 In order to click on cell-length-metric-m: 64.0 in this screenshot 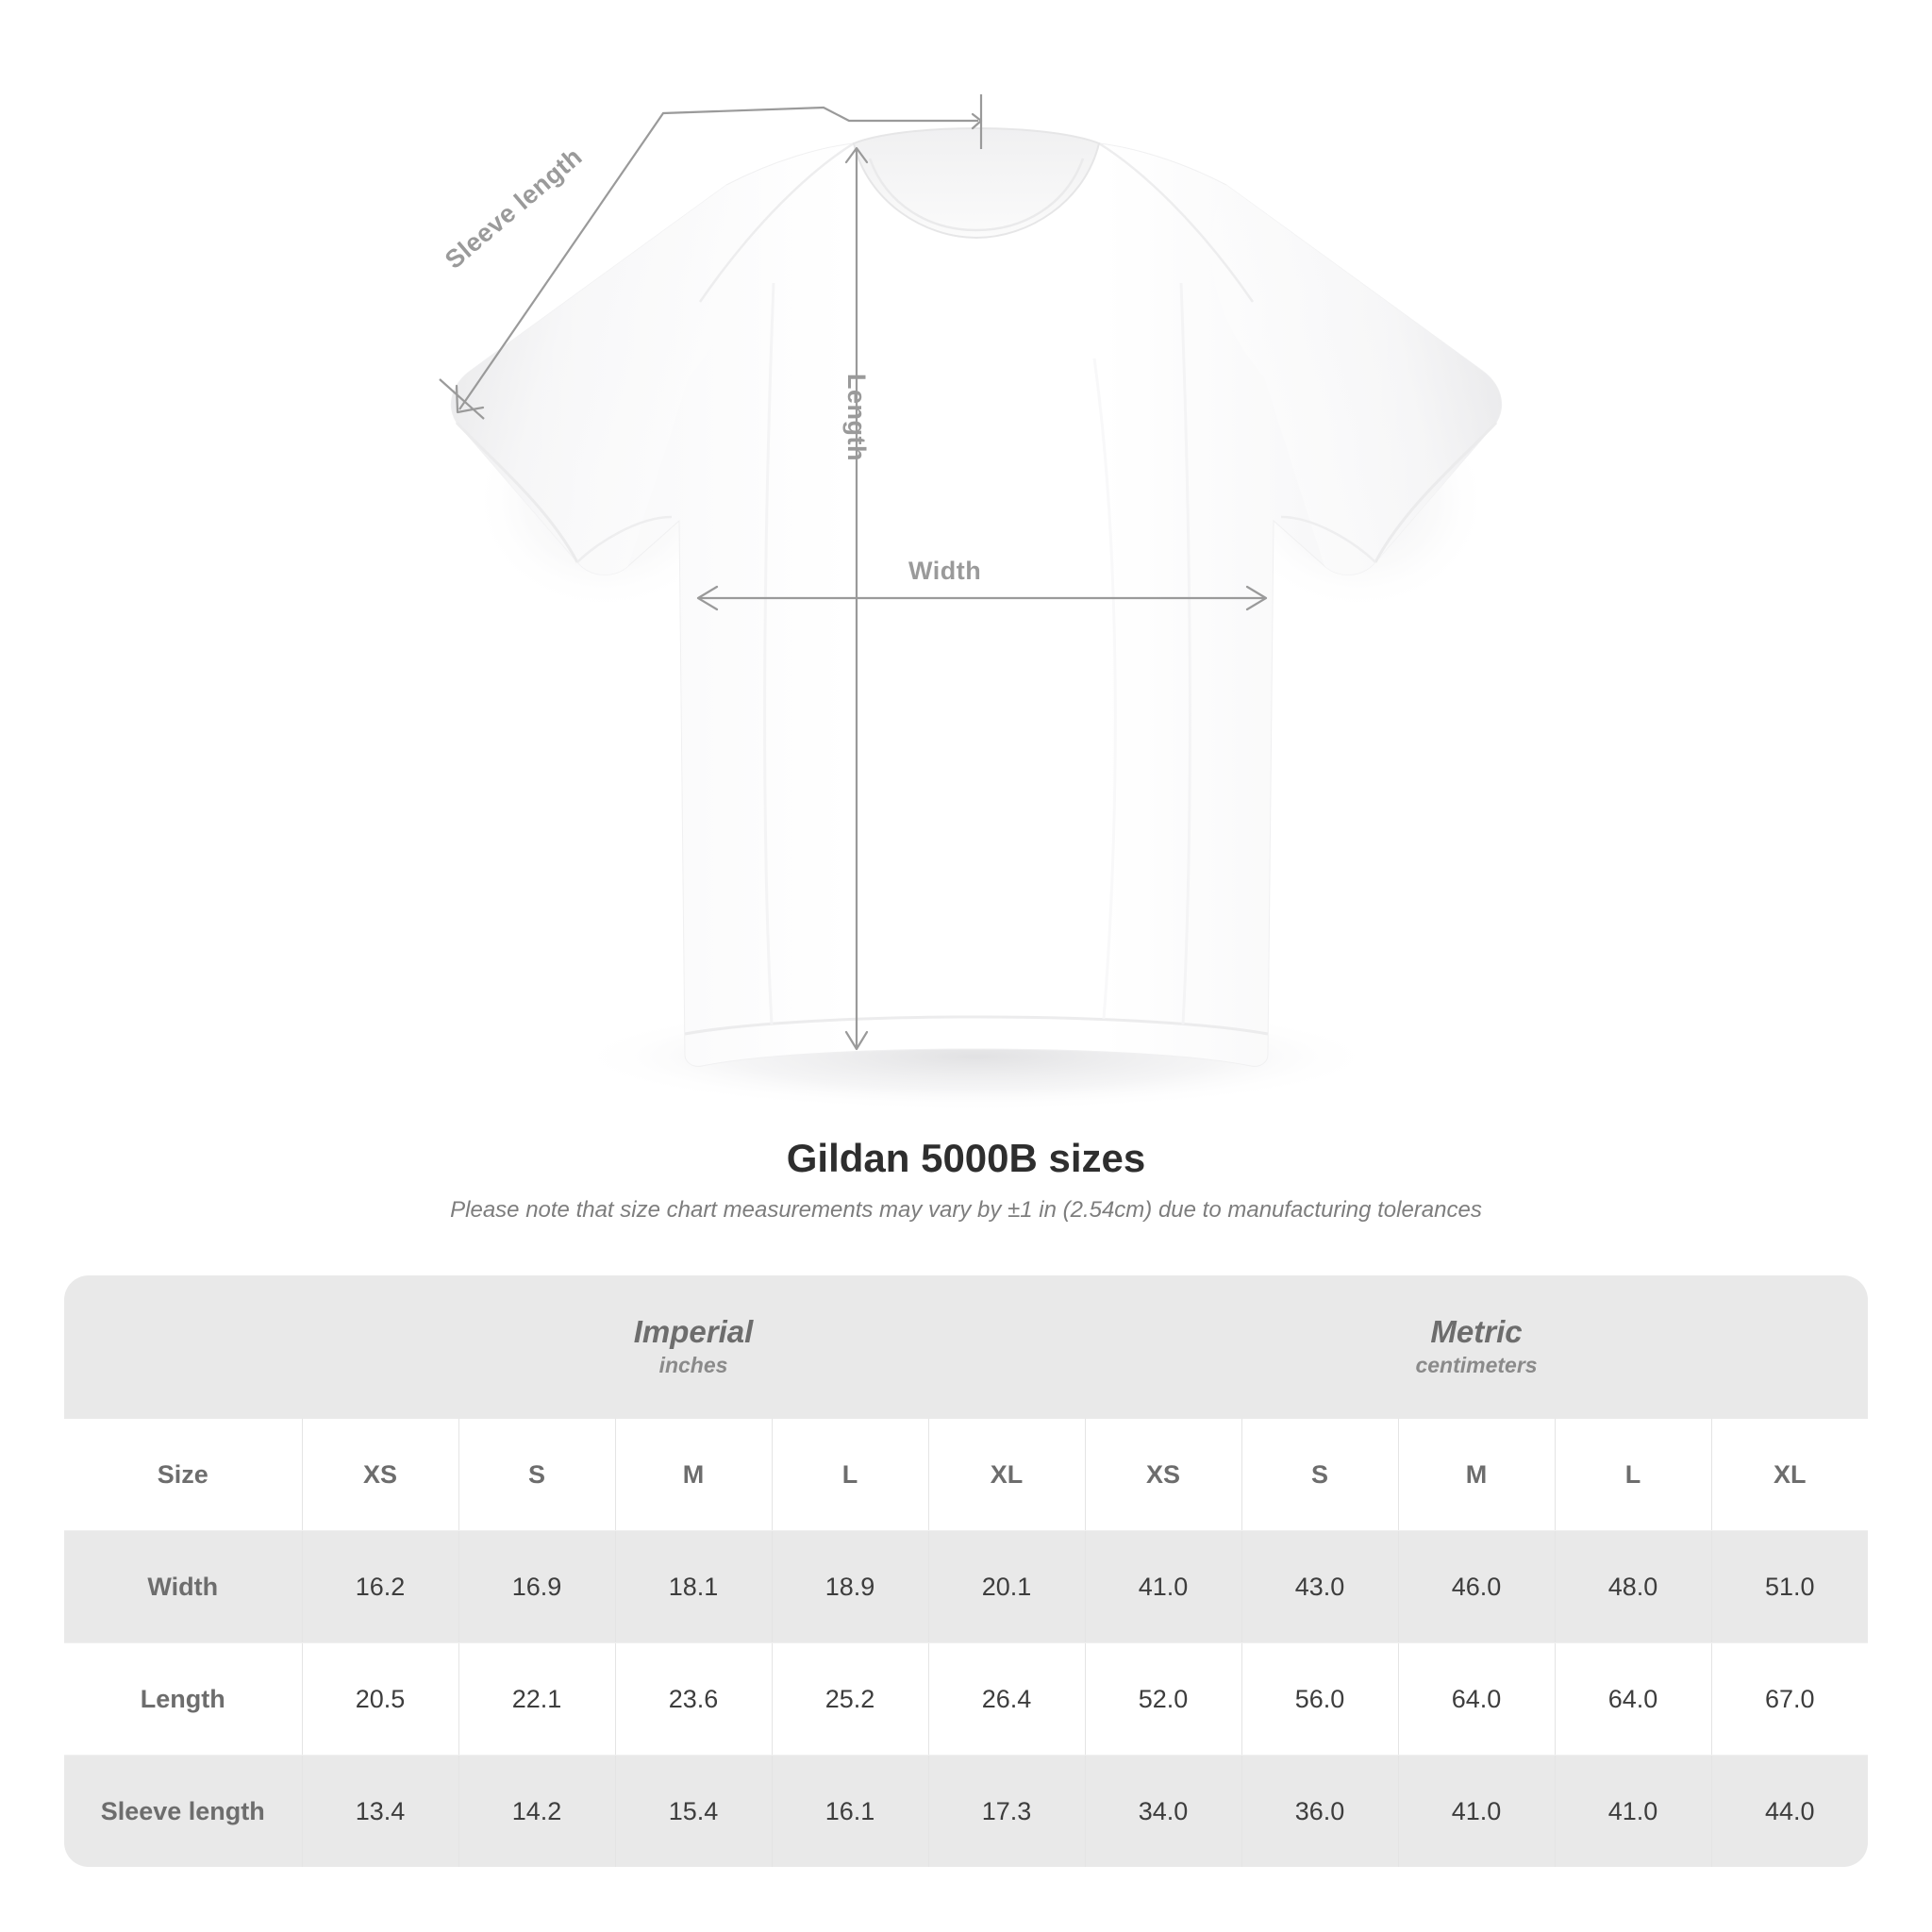, I will do `click(1477, 1699)`.